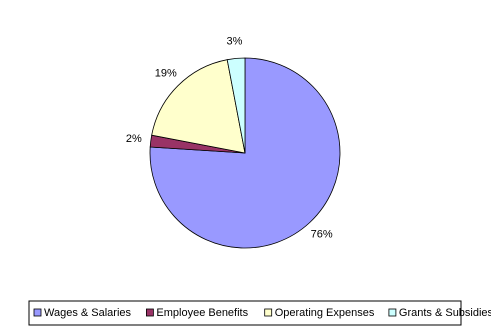 The image size is (491, 333). I want to click on legend-label: Wages & Salaries, so click(88, 313).